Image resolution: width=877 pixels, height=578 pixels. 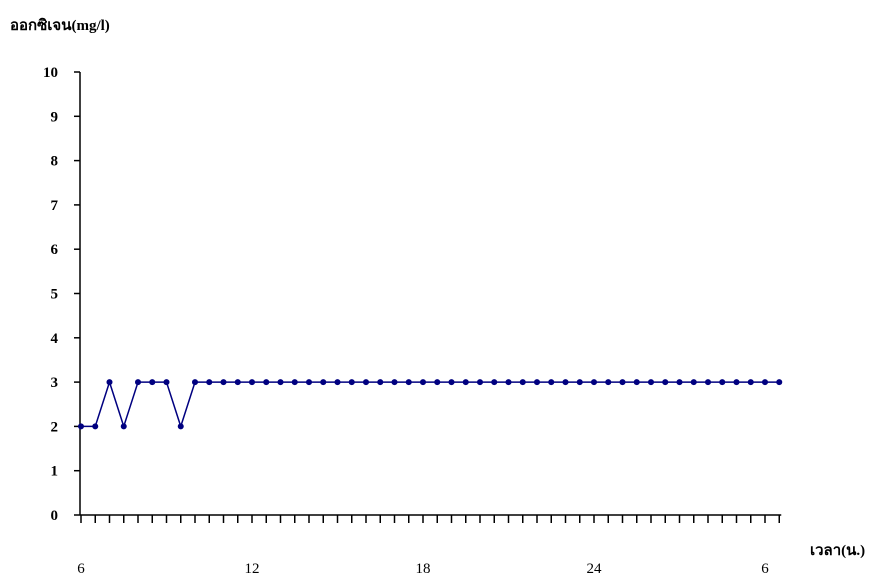 What do you see at coordinates (55, 162) in the screenshot?
I see `y-tick-label: 8` at bounding box center [55, 162].